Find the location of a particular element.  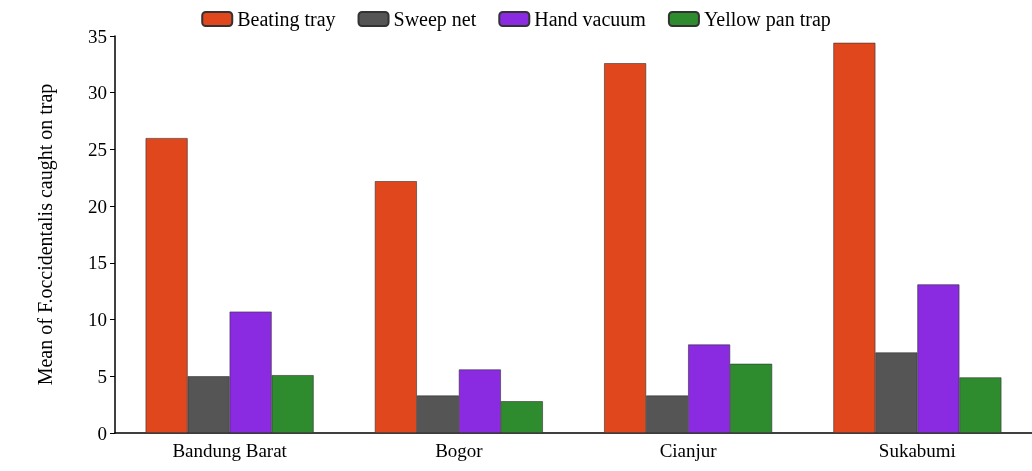

y-tick-label: 5 is located at coordinates (102, 376).